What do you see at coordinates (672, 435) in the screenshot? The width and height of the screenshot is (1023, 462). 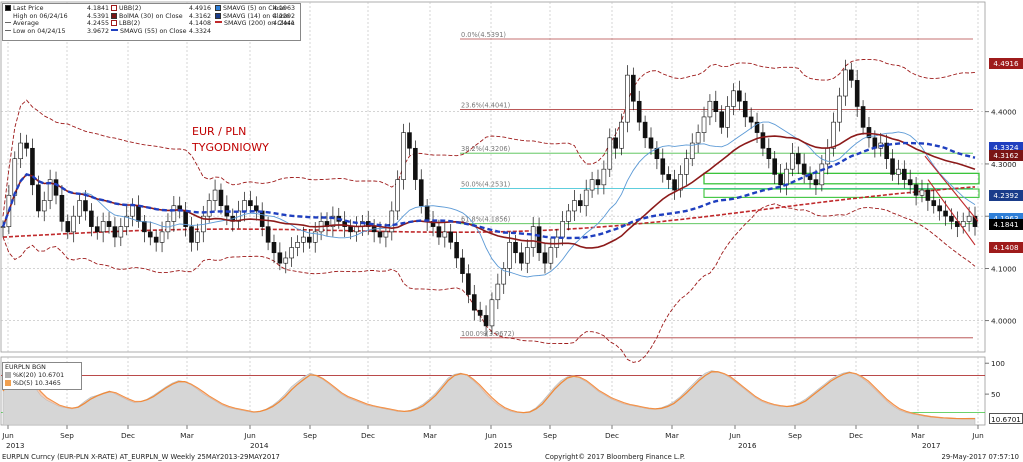 I see `x-tick-label: Mar` at bounding box center [672, 435].